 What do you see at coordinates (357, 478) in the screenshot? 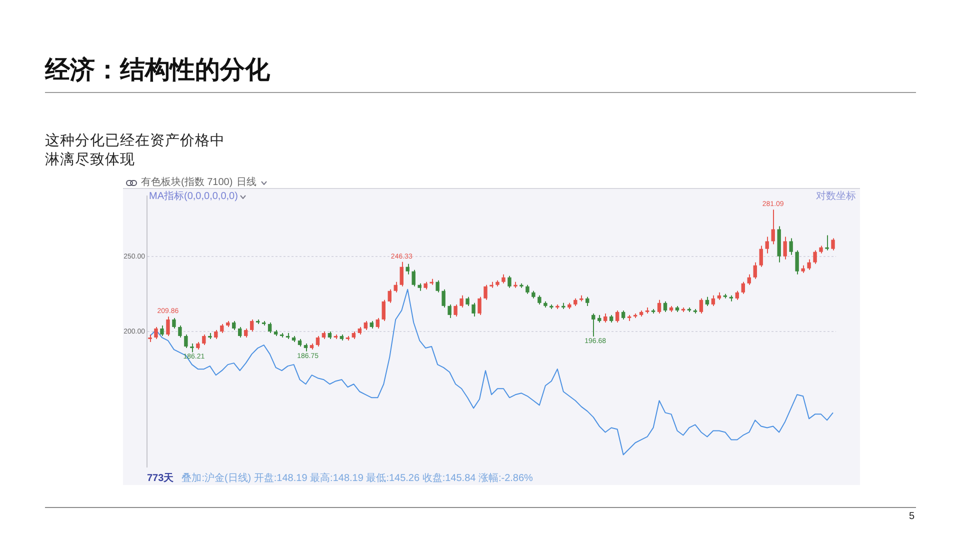
I see `text: 叠加:沪金(日线) 开盘:148.19 最高:148.19 最低:145.26 收盘:145.84 涨幅:-2.86%` at bounding box center [357, 478].